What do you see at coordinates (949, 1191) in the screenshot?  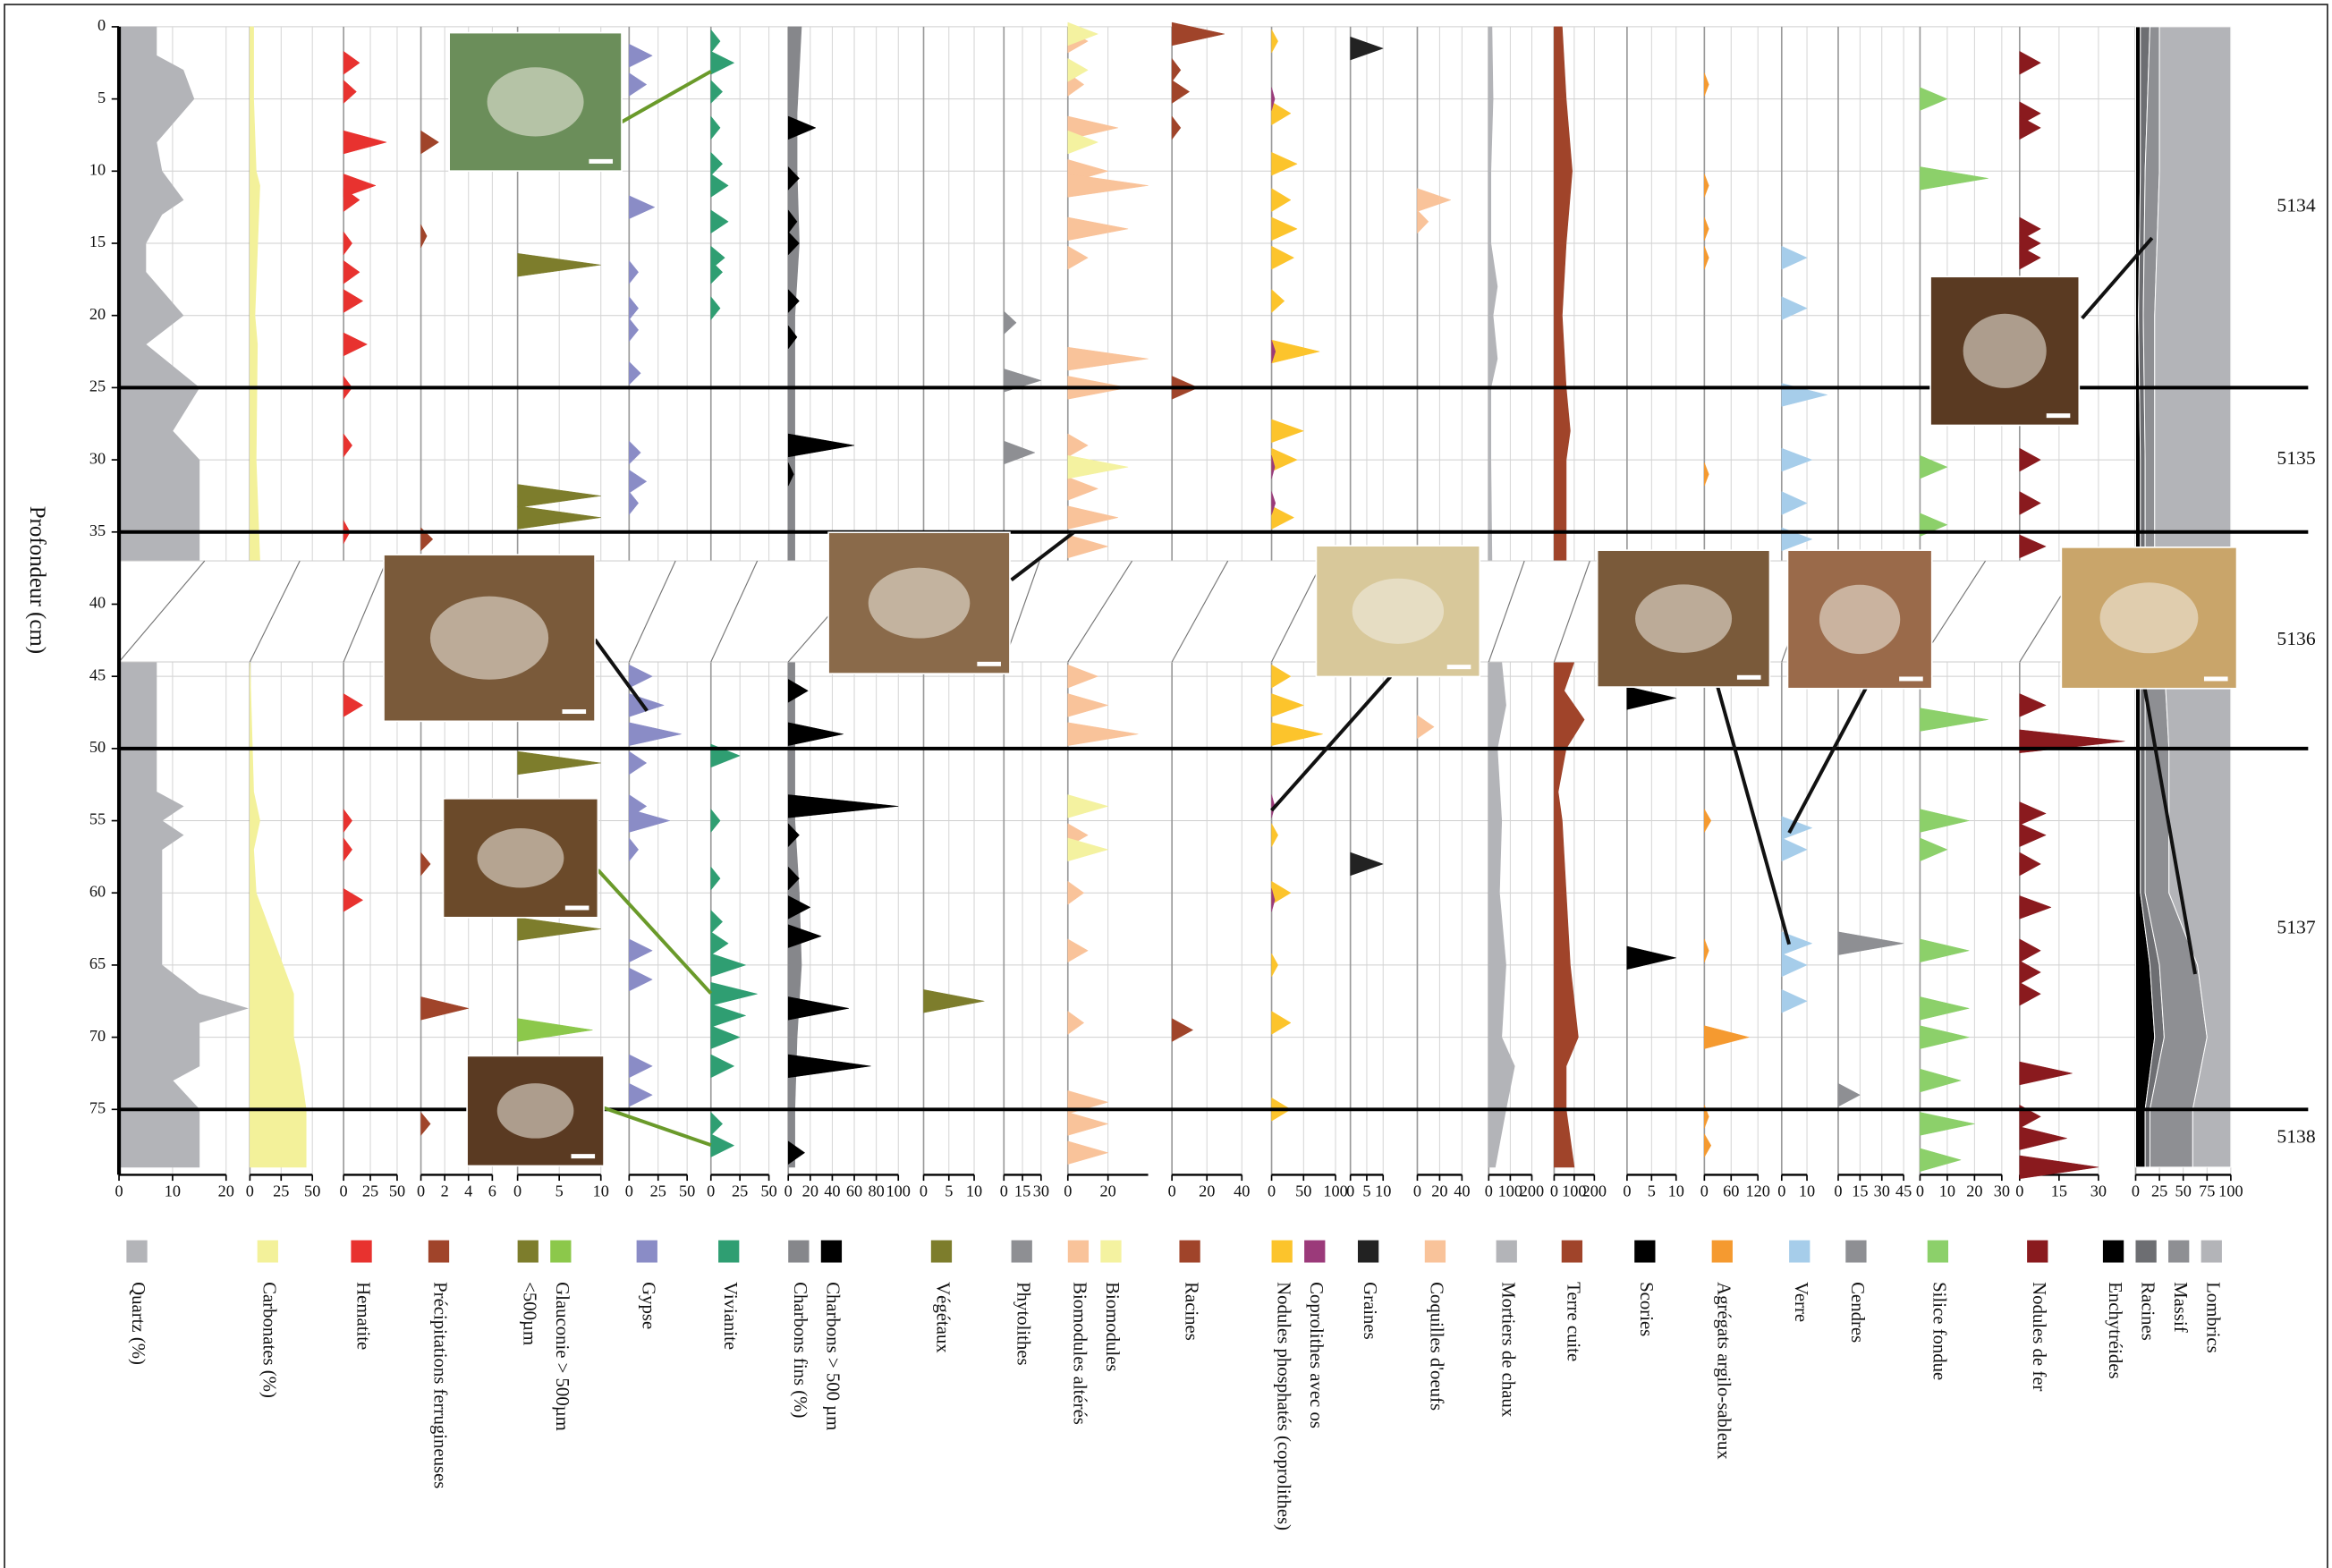 I see `x-tick-label: 5` at bounding box center [949, 1191].